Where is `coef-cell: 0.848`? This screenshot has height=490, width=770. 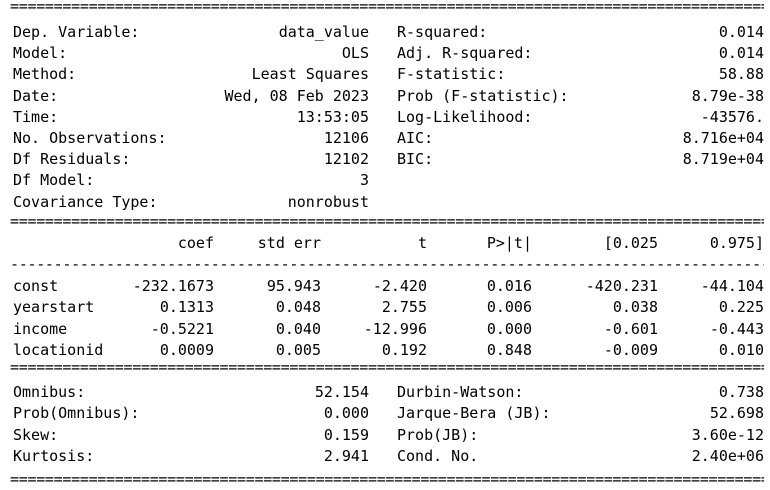
coef-cell: 0.848 is located at coordinates (509, 350).